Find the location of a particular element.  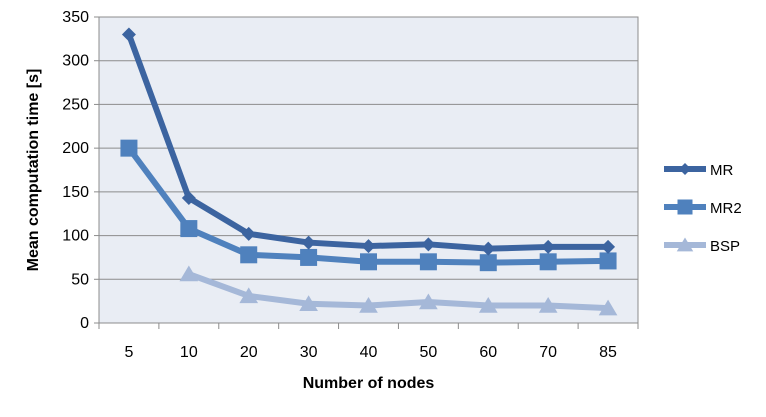

legend-label: MR is located at coordinates (721, 170).